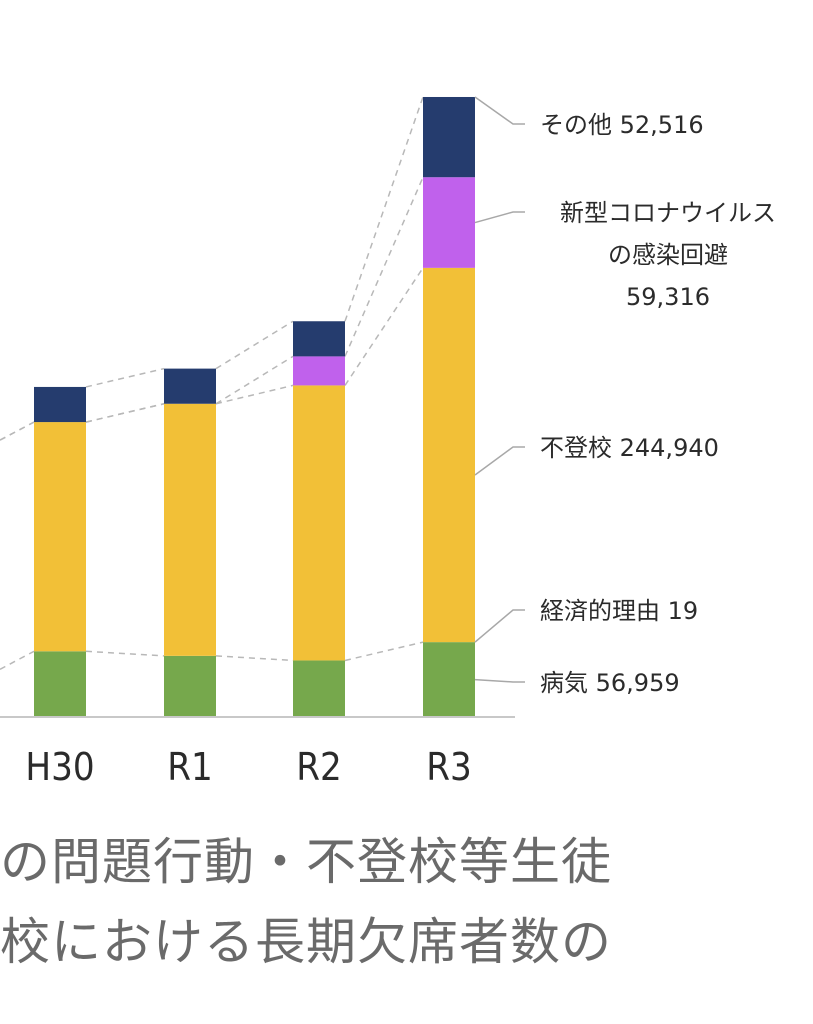 Image resolution: width=813 pixels, height=1024 pixels. I want to click on bar-illness-R2, so click(319, 688).